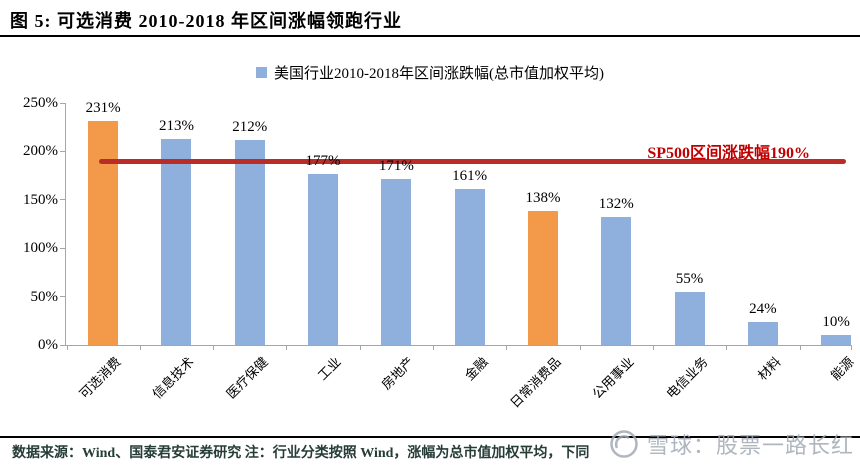 This screenshot has height=471, width=860. Describe the element at coordinates (329, 369) in the screenshot. I see `x-axis-label-工业: 工业` at that location.